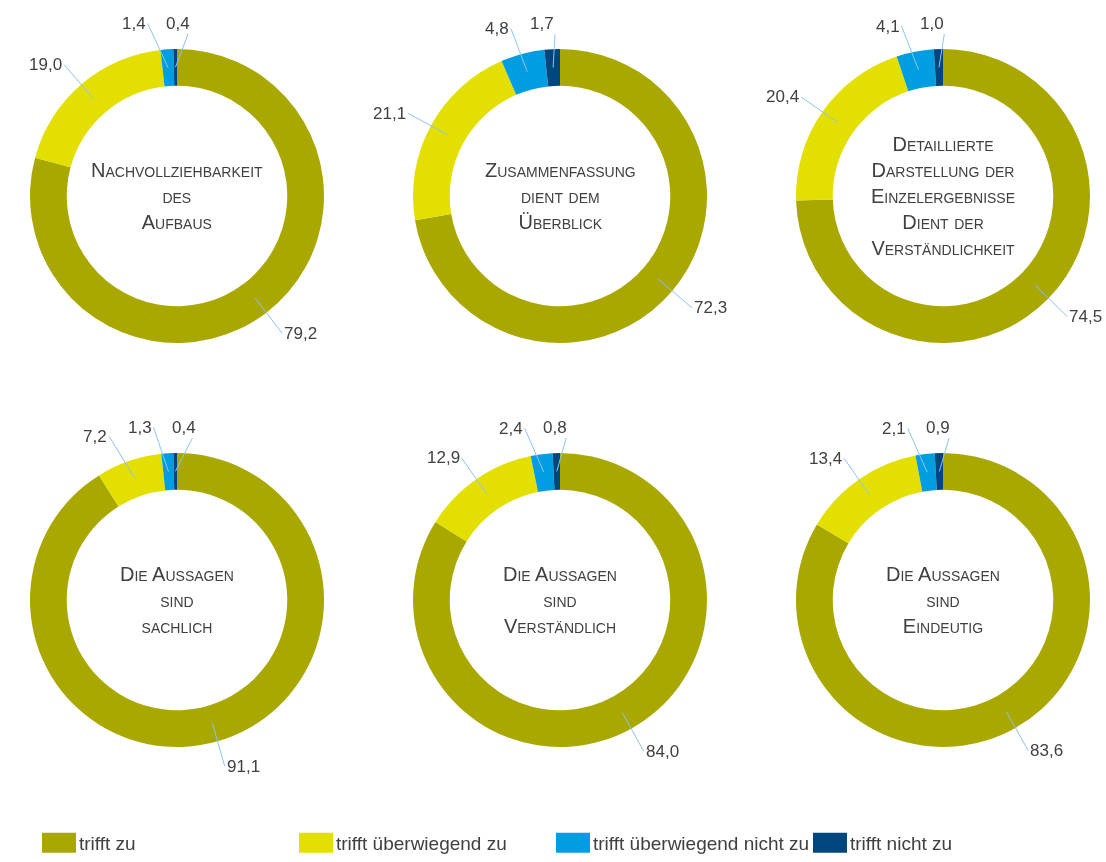 The image size is (1106, 862). What do you see at coordinates (888, 26) in the screenshot?
I see `data-label: 4,1` at bounding box center [888, 26].